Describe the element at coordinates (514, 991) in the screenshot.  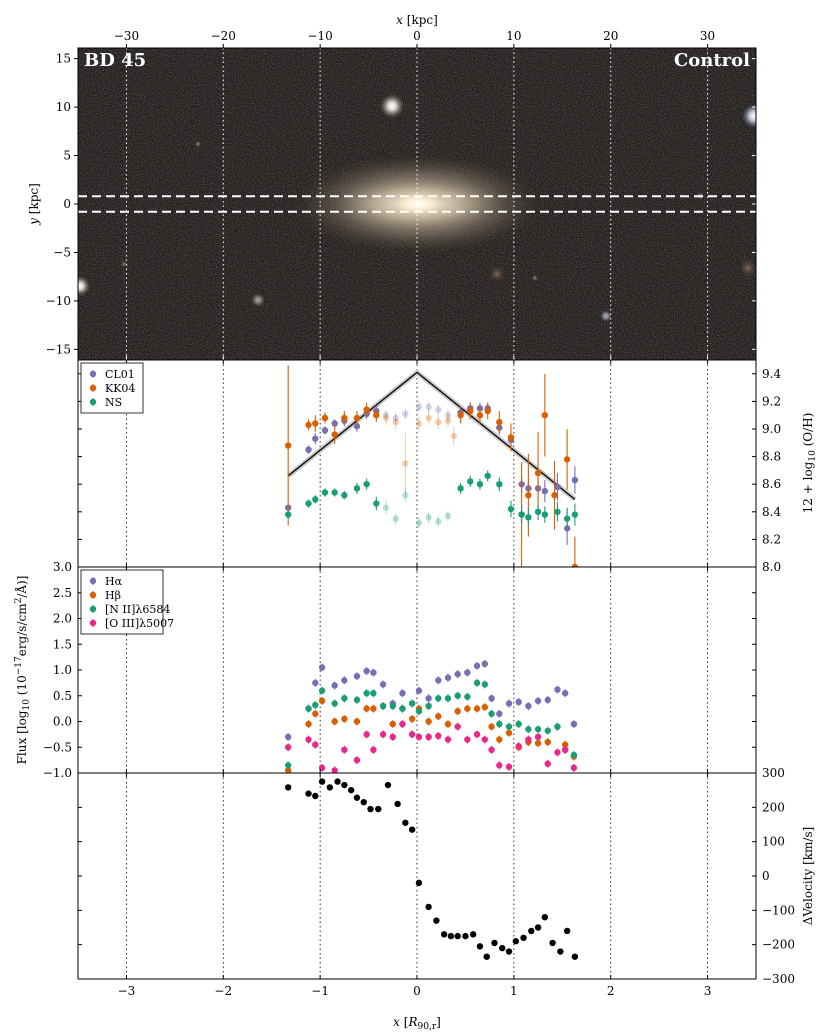
I see `tick-label: 1` at that location.